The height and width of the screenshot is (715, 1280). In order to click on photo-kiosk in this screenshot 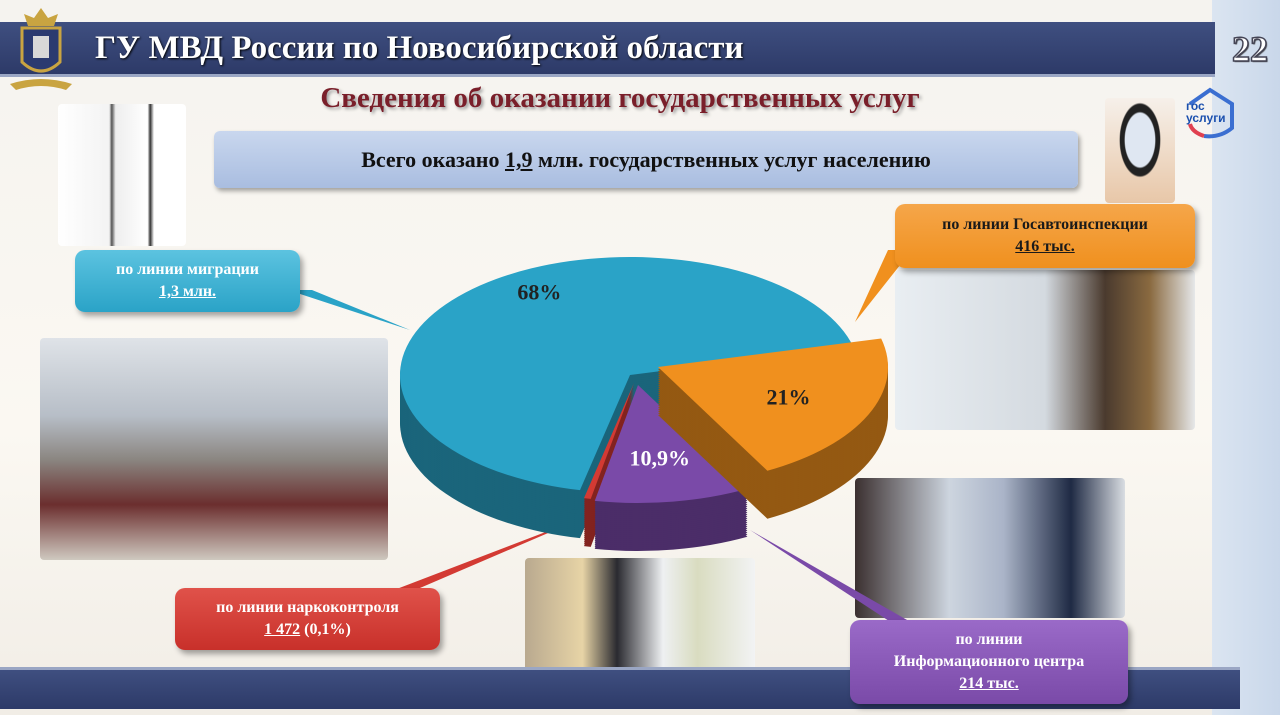, I will do `click(122, 175)`.